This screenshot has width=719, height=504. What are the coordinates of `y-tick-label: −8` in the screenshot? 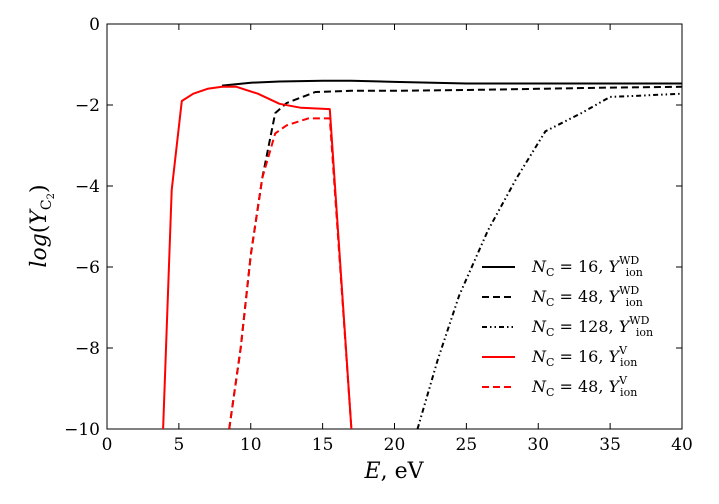 It's located at (87, 349).